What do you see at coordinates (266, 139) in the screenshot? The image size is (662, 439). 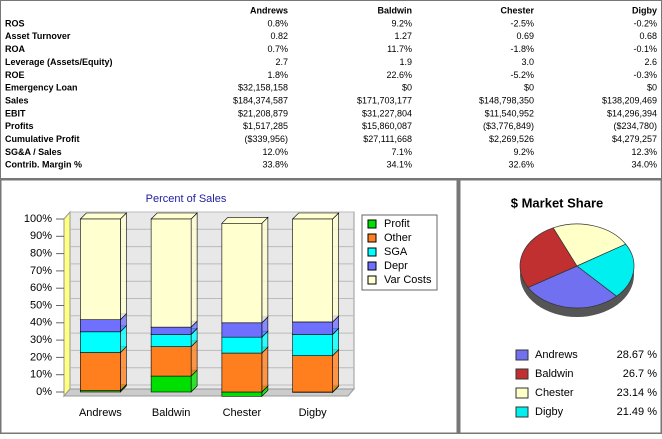 I see `cell: ($339,956)` at bounding box center [266, 139].